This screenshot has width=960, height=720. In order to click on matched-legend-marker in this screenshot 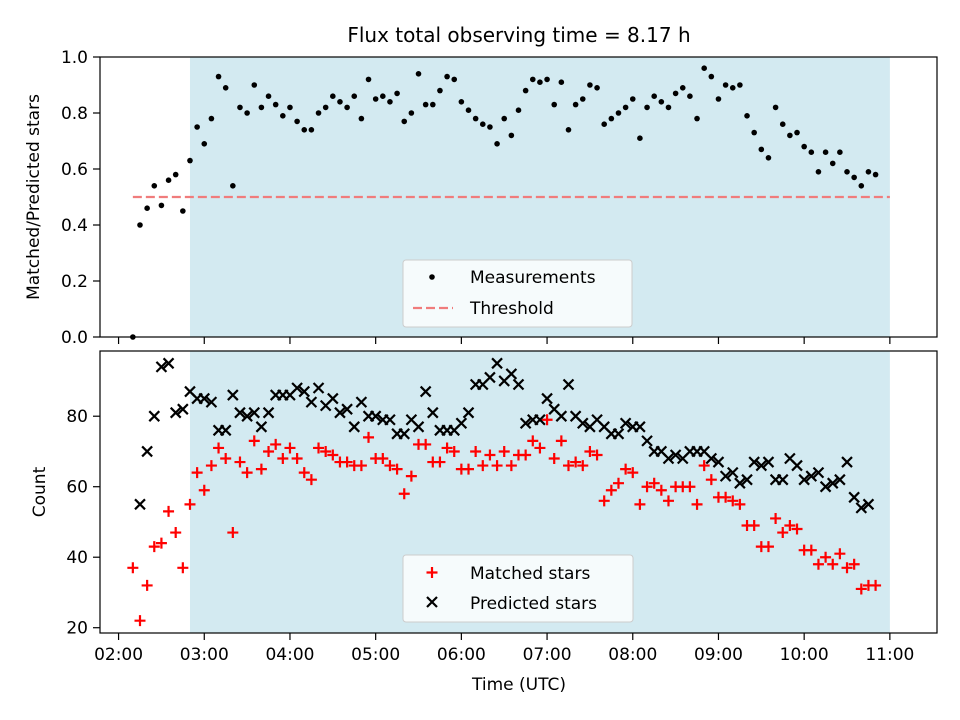, I will do `click(432, 572)`.